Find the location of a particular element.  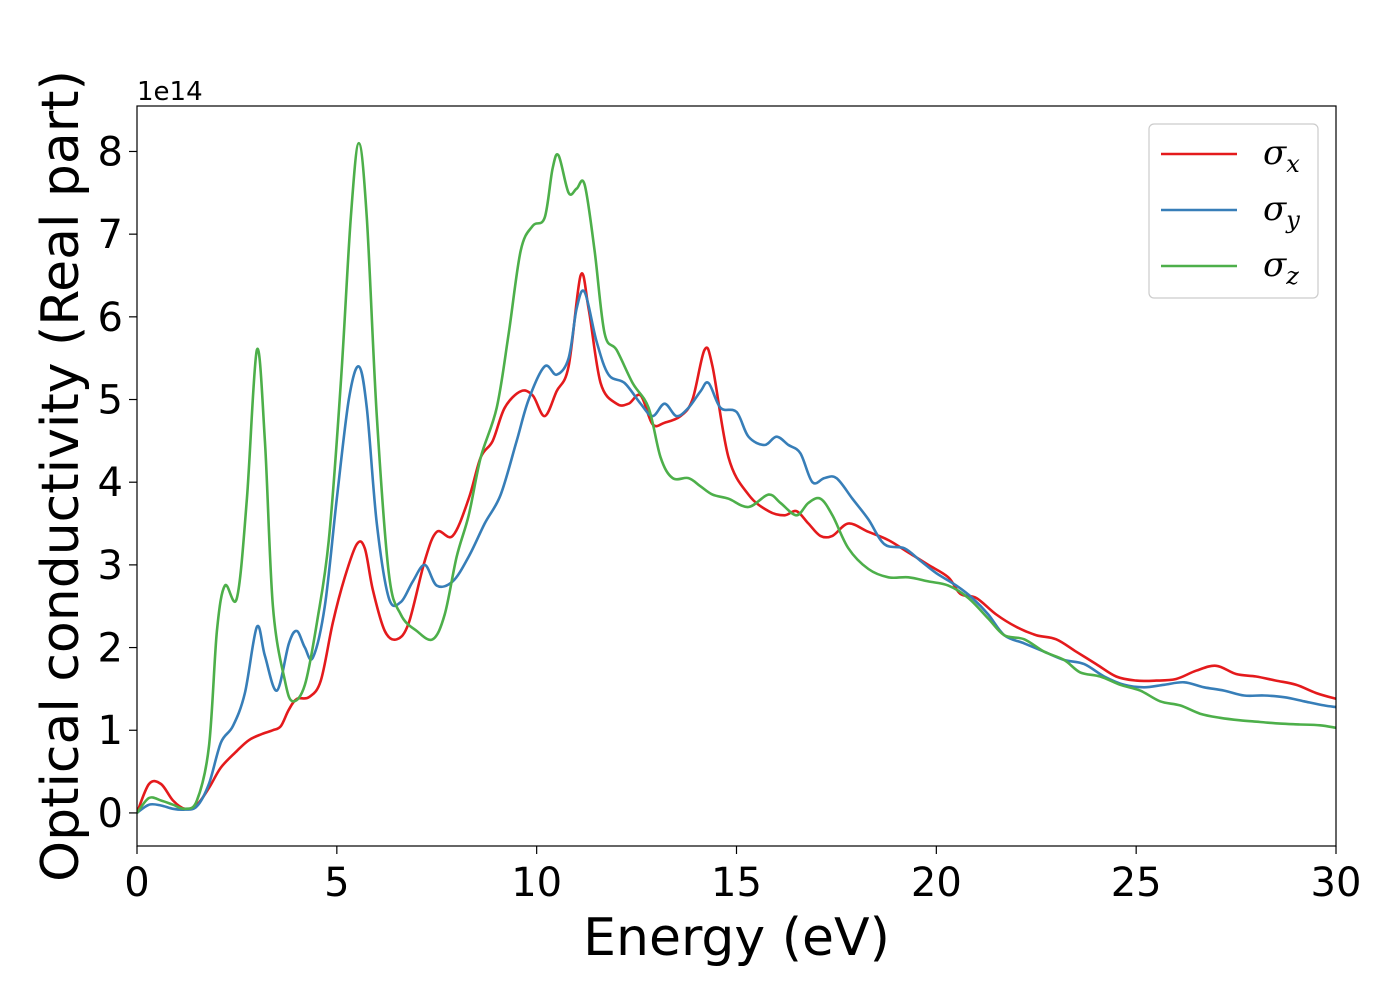

x-tick-label: 25 is located at coordinates (1136, 883).